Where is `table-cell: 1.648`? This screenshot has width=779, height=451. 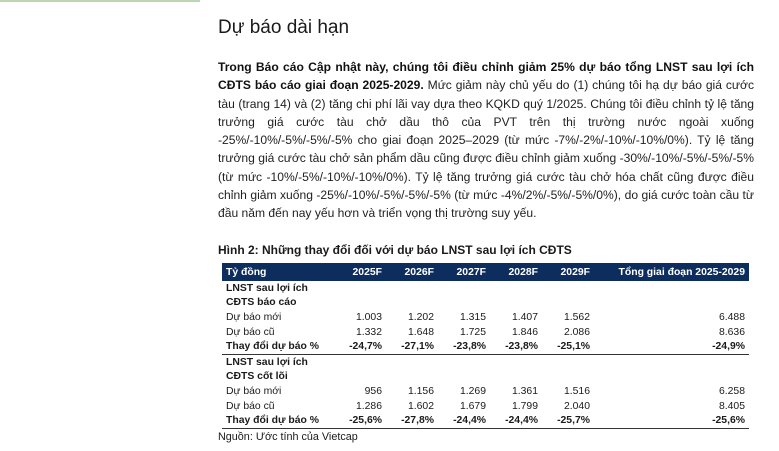
table-cell: 1.648 is located at coordinates (420, 332).